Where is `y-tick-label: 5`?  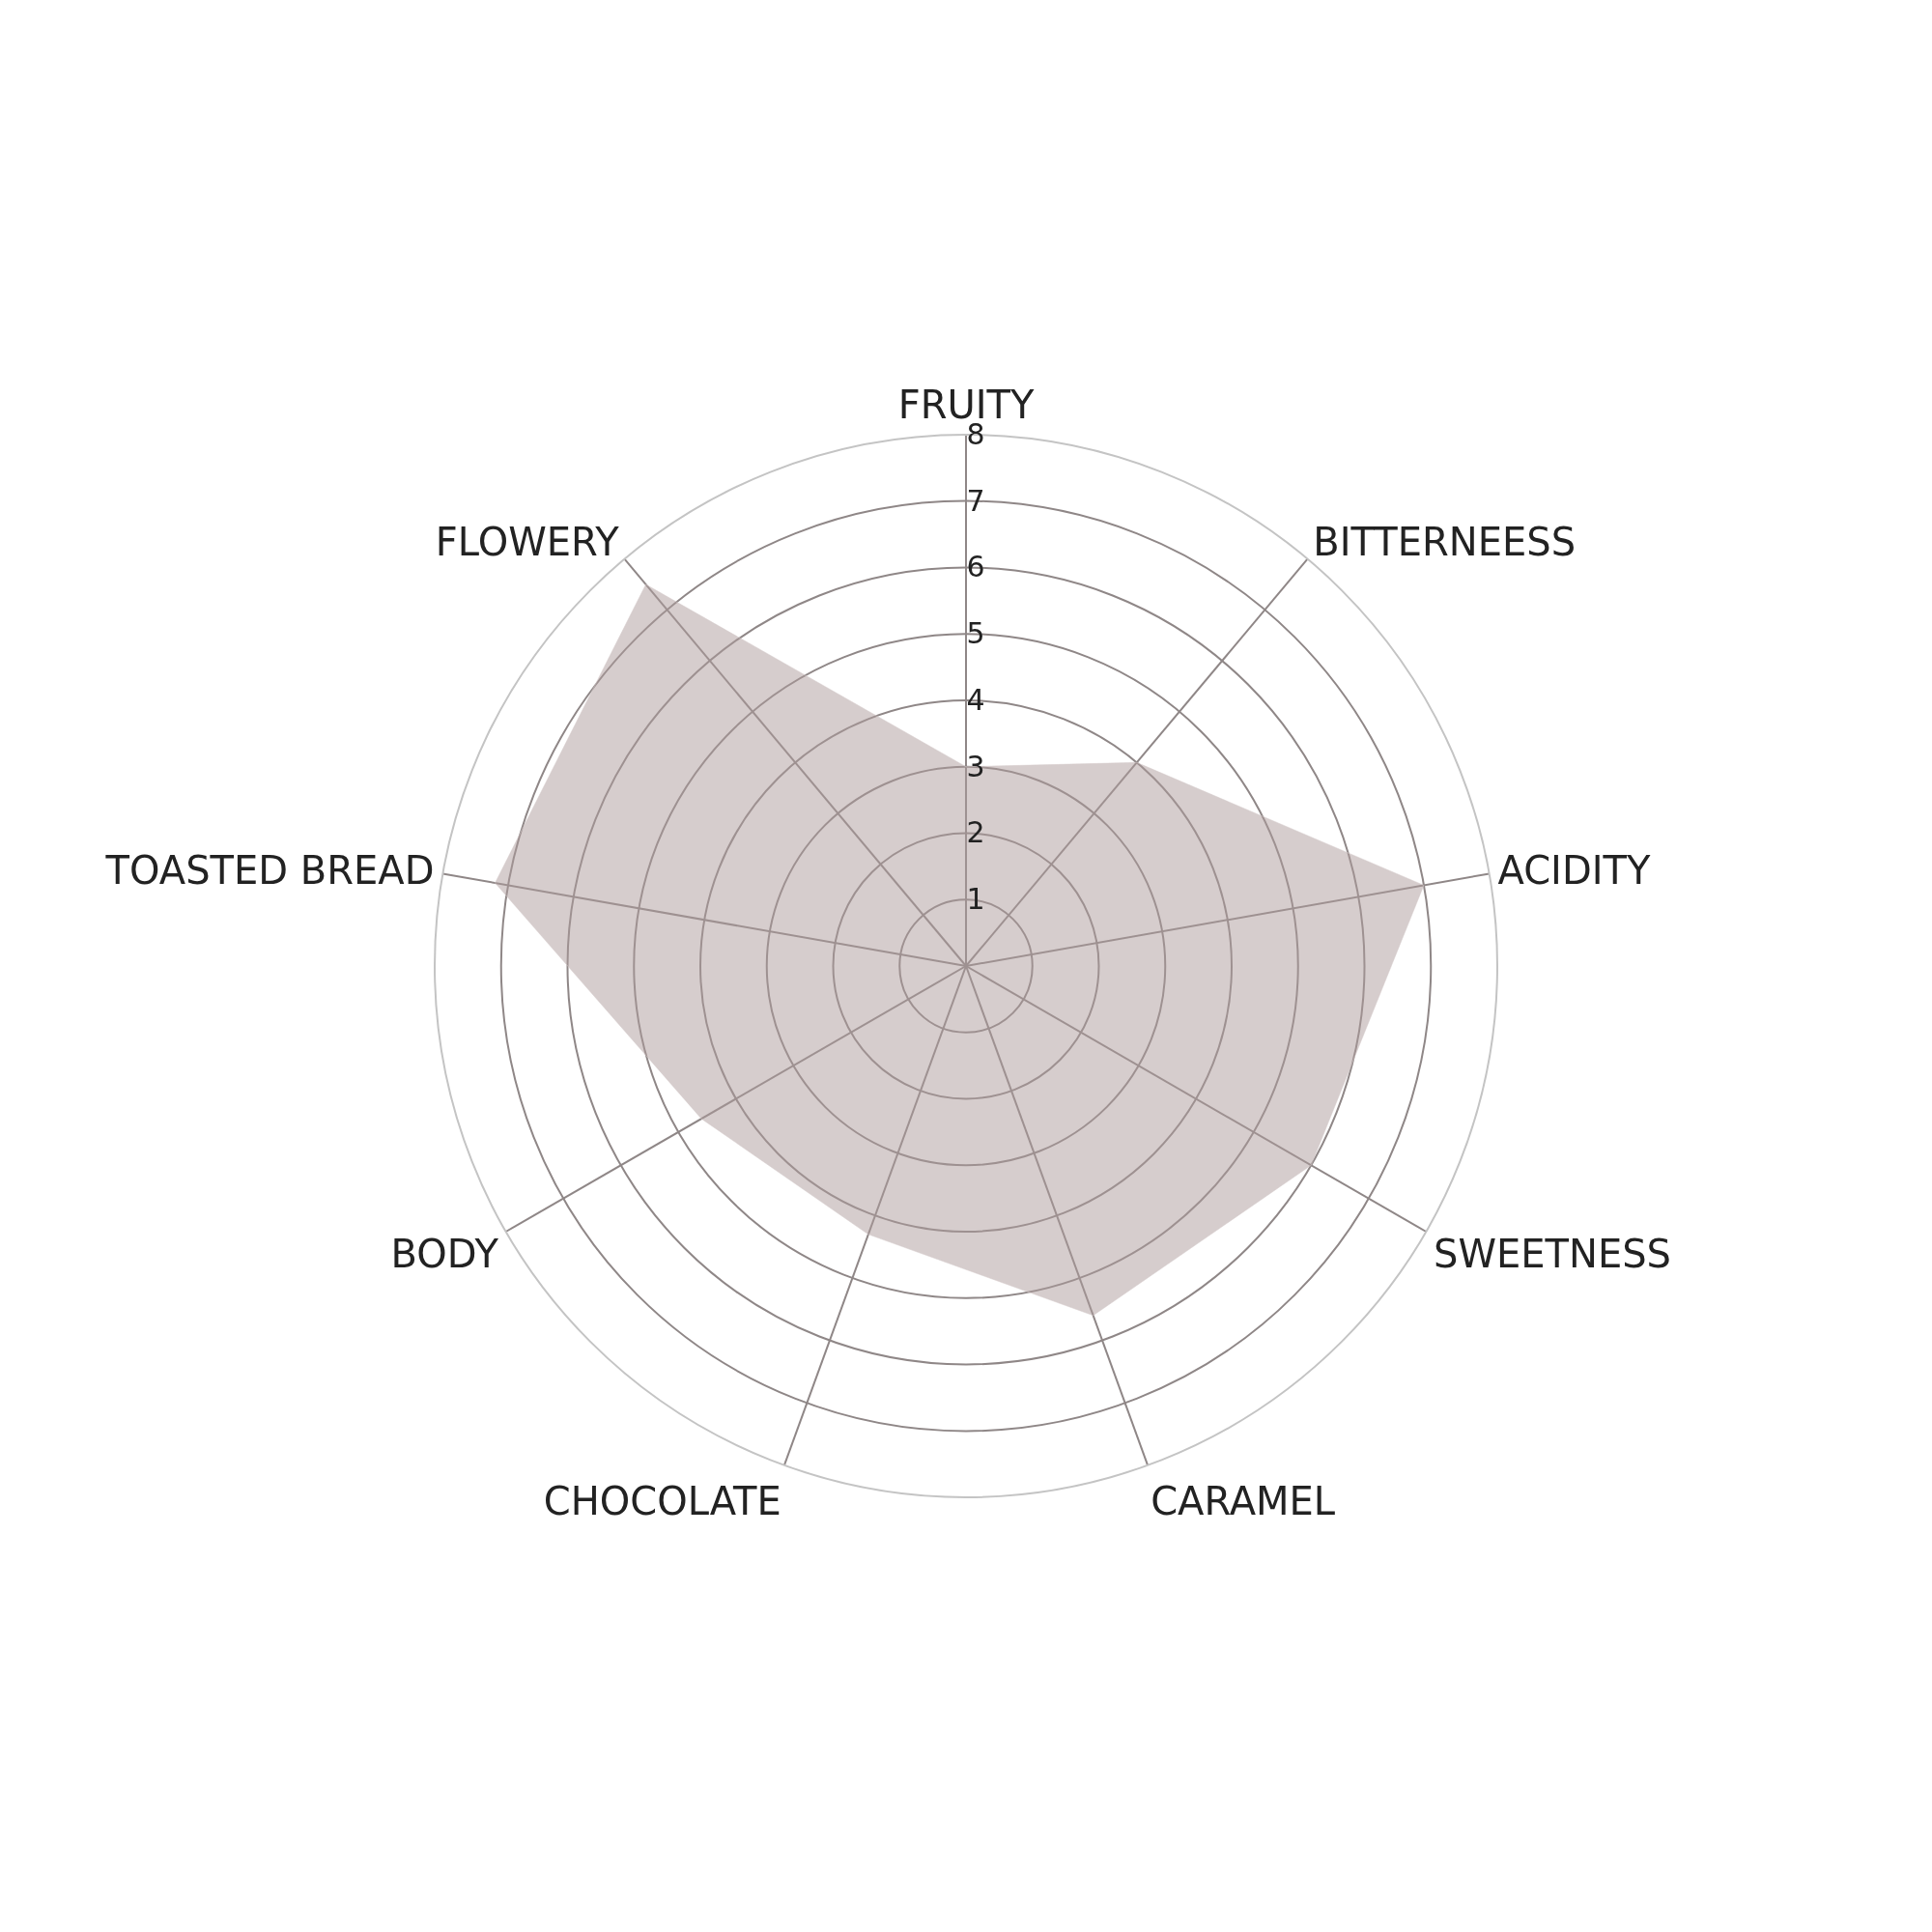 y-tick-label: 5 is located at coordinates (975, 633).